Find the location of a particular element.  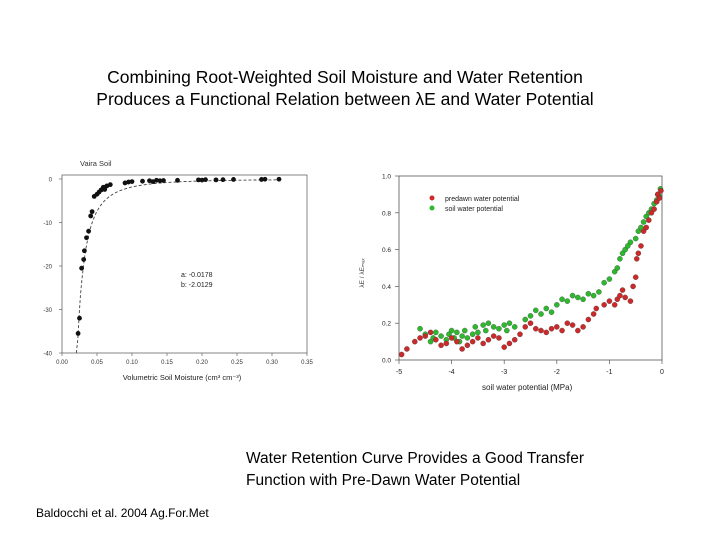

le-y-tick-label: 0.2 is located at coordinates (386, 324).